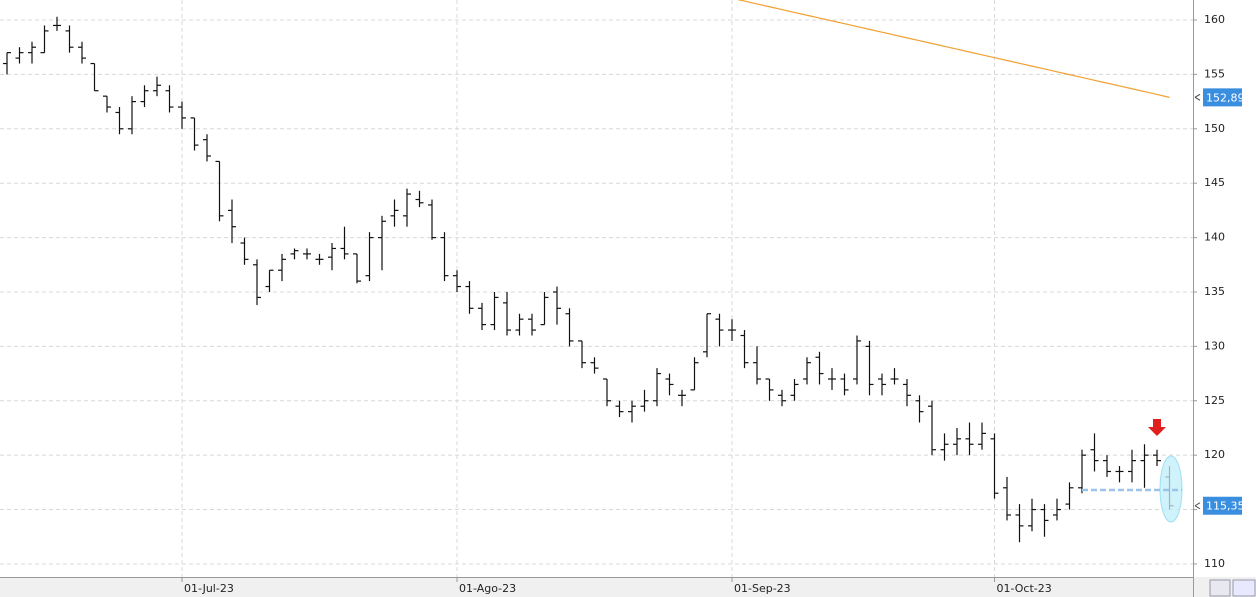 The height and width of the screenshot is (597, 1256). I want to click on price-label: 152,89, so click(1225, 97).